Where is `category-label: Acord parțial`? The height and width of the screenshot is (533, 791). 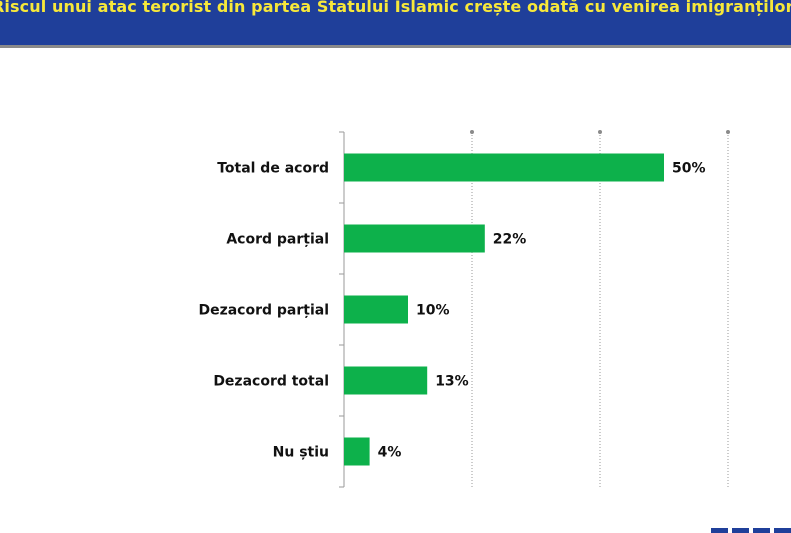 category-label: Acord parțial is located at coordinates (277, 240).